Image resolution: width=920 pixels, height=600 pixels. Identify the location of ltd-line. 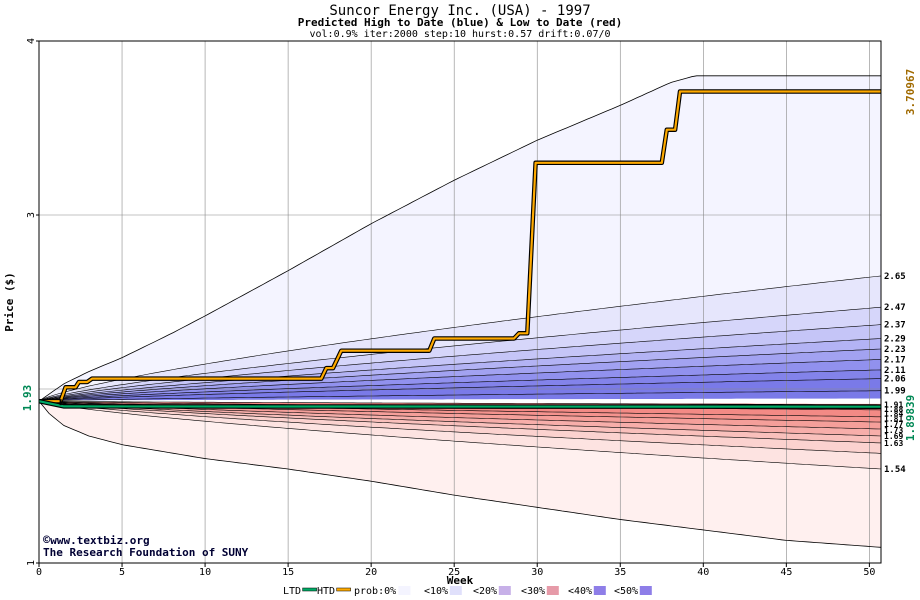
(460, 404).